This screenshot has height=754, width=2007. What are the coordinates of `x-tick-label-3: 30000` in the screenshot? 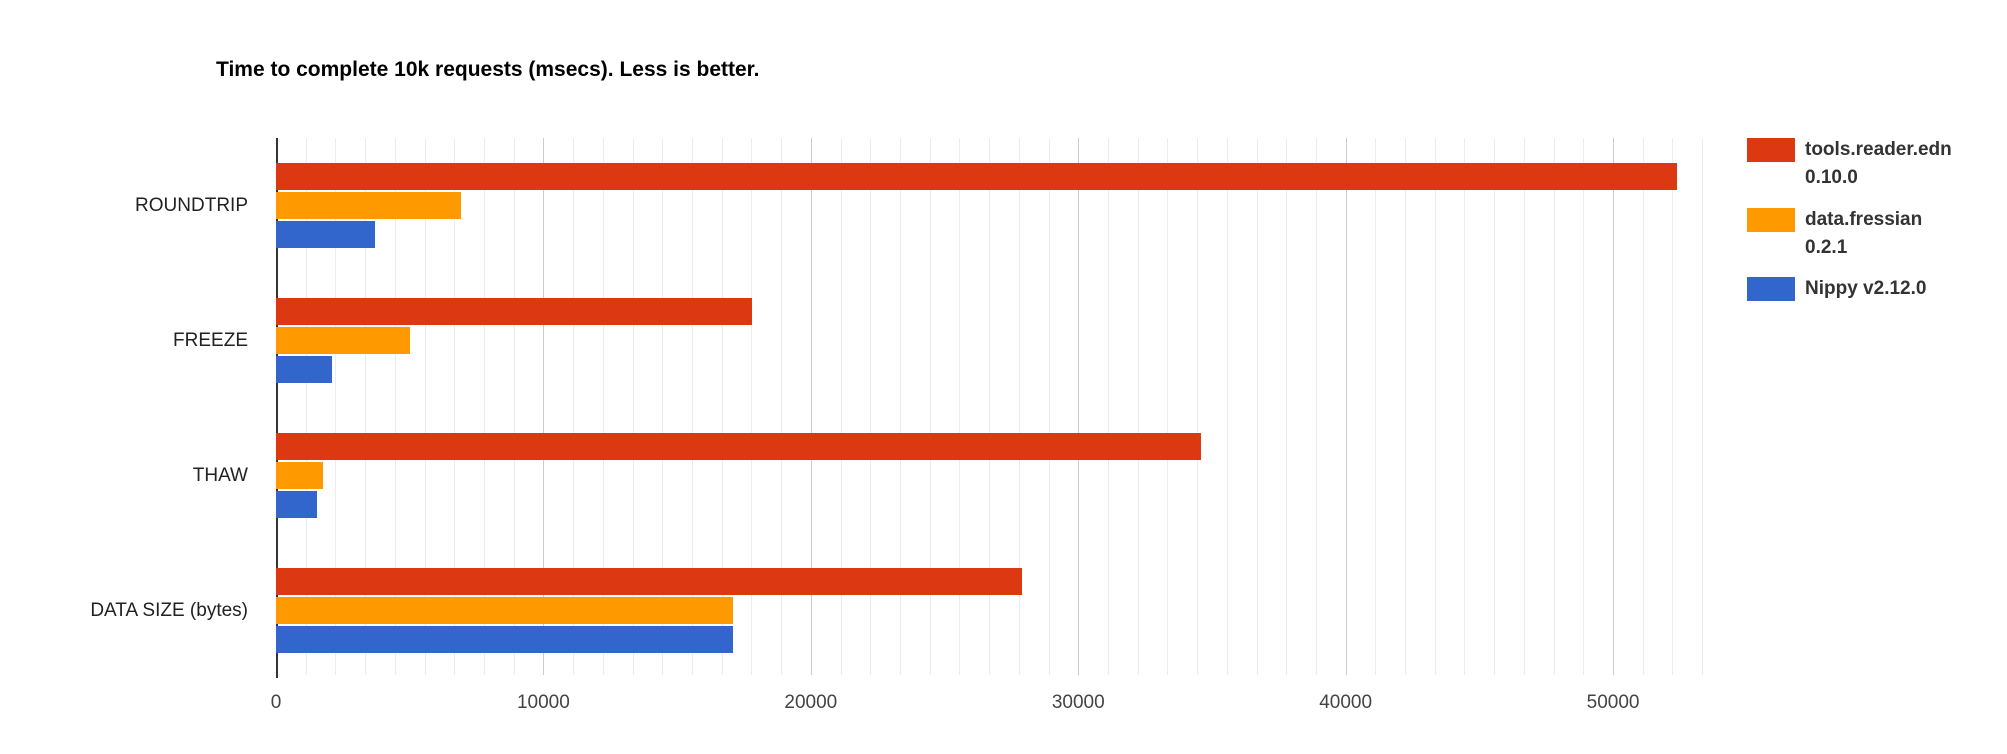 It's located at (1078, 702).